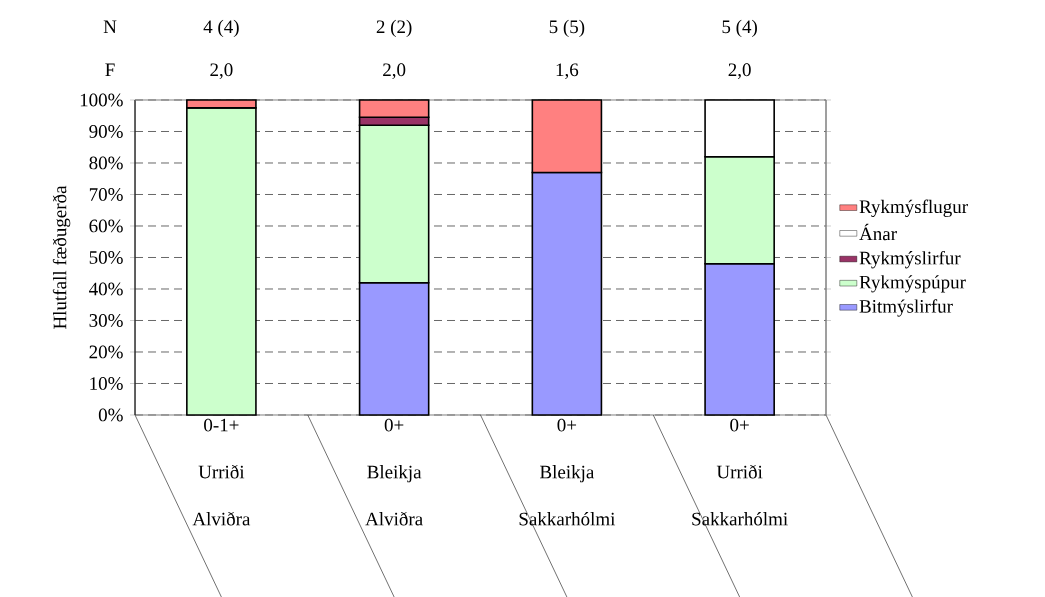 The width and height of the screenshot is (1045, 597). What do you see at coordinates (567, 28) in the screenshot?
I see `text: 5 (5)` at bounding box center [567, 28].